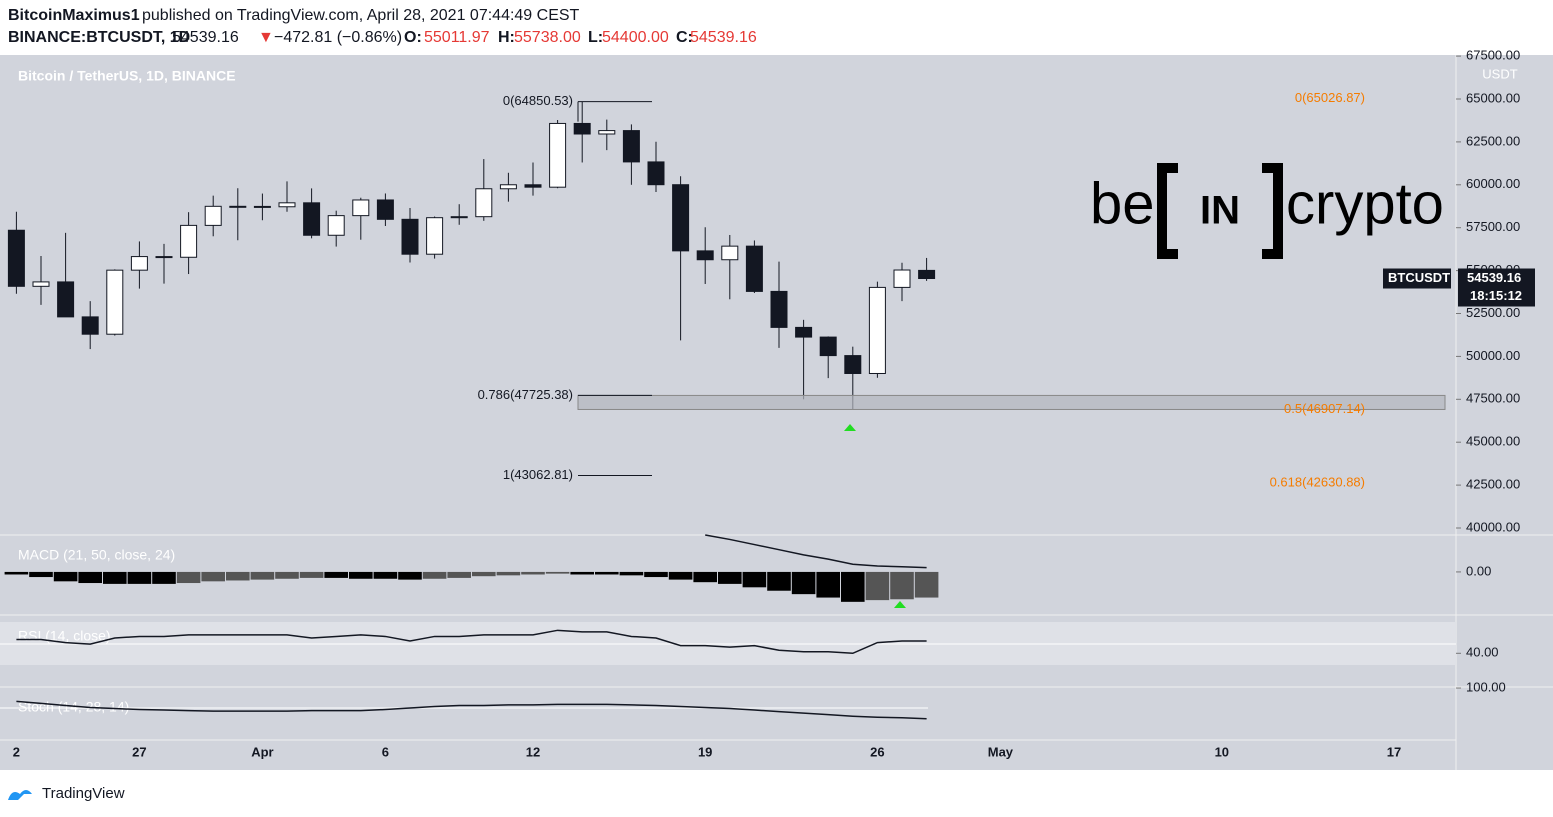 The image size is (1553, 817). What do you see at coordinates (74, 15) in the screenshot?
I see `author: BitcoinMaximus1` at bounding box center [74, 15].